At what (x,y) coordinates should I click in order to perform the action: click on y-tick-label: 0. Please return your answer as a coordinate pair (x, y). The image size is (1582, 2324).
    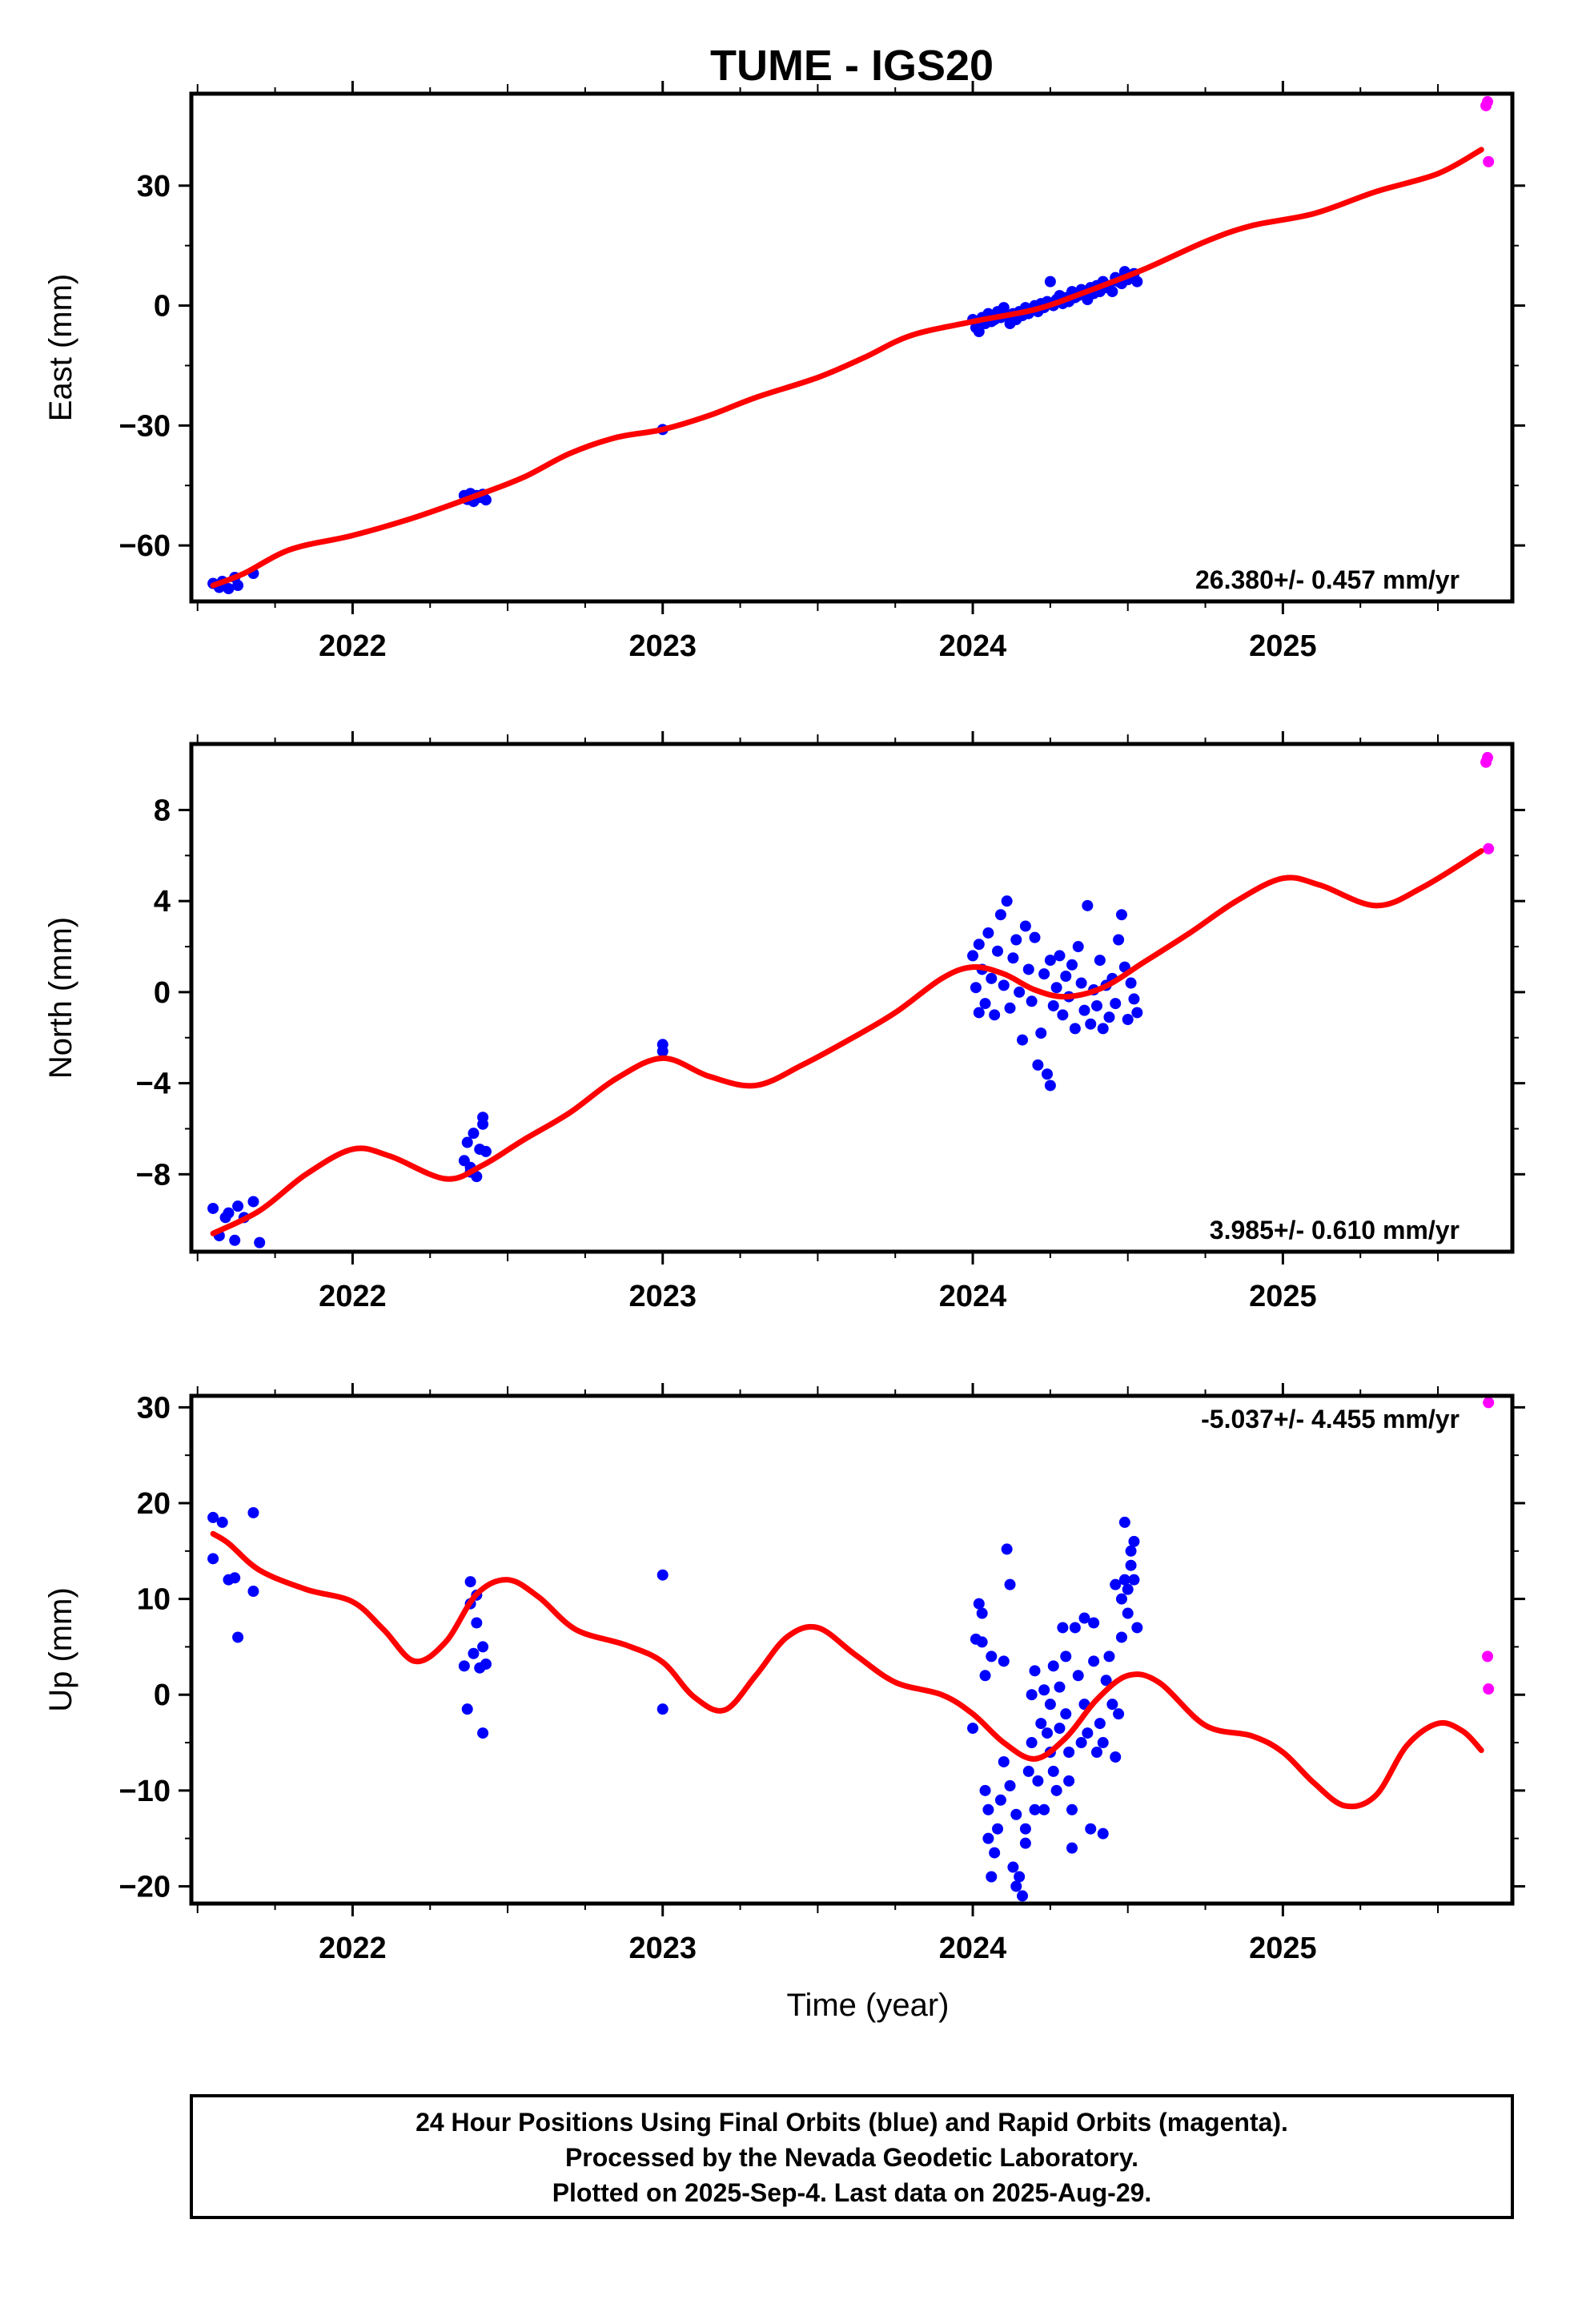
    Looking at the image, I should click on (162, 1696).